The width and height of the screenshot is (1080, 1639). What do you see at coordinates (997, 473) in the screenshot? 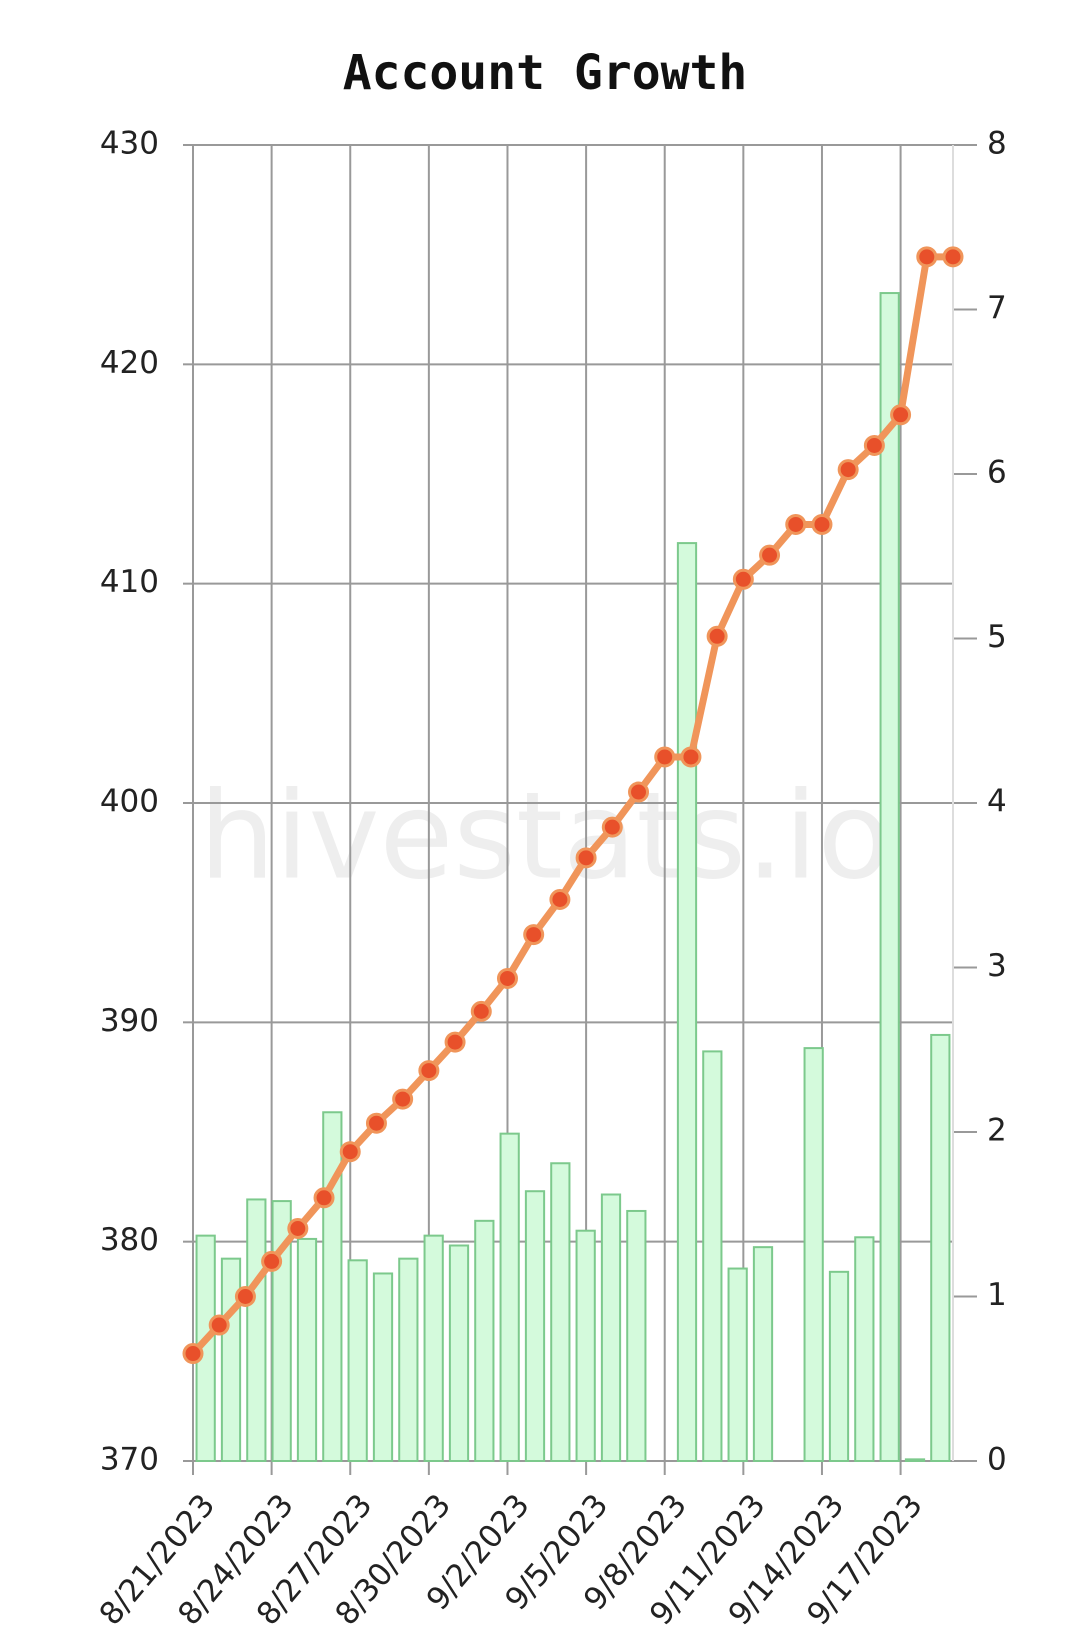
I see `y2-tick-label: 6` at bounding box center [997, 473].